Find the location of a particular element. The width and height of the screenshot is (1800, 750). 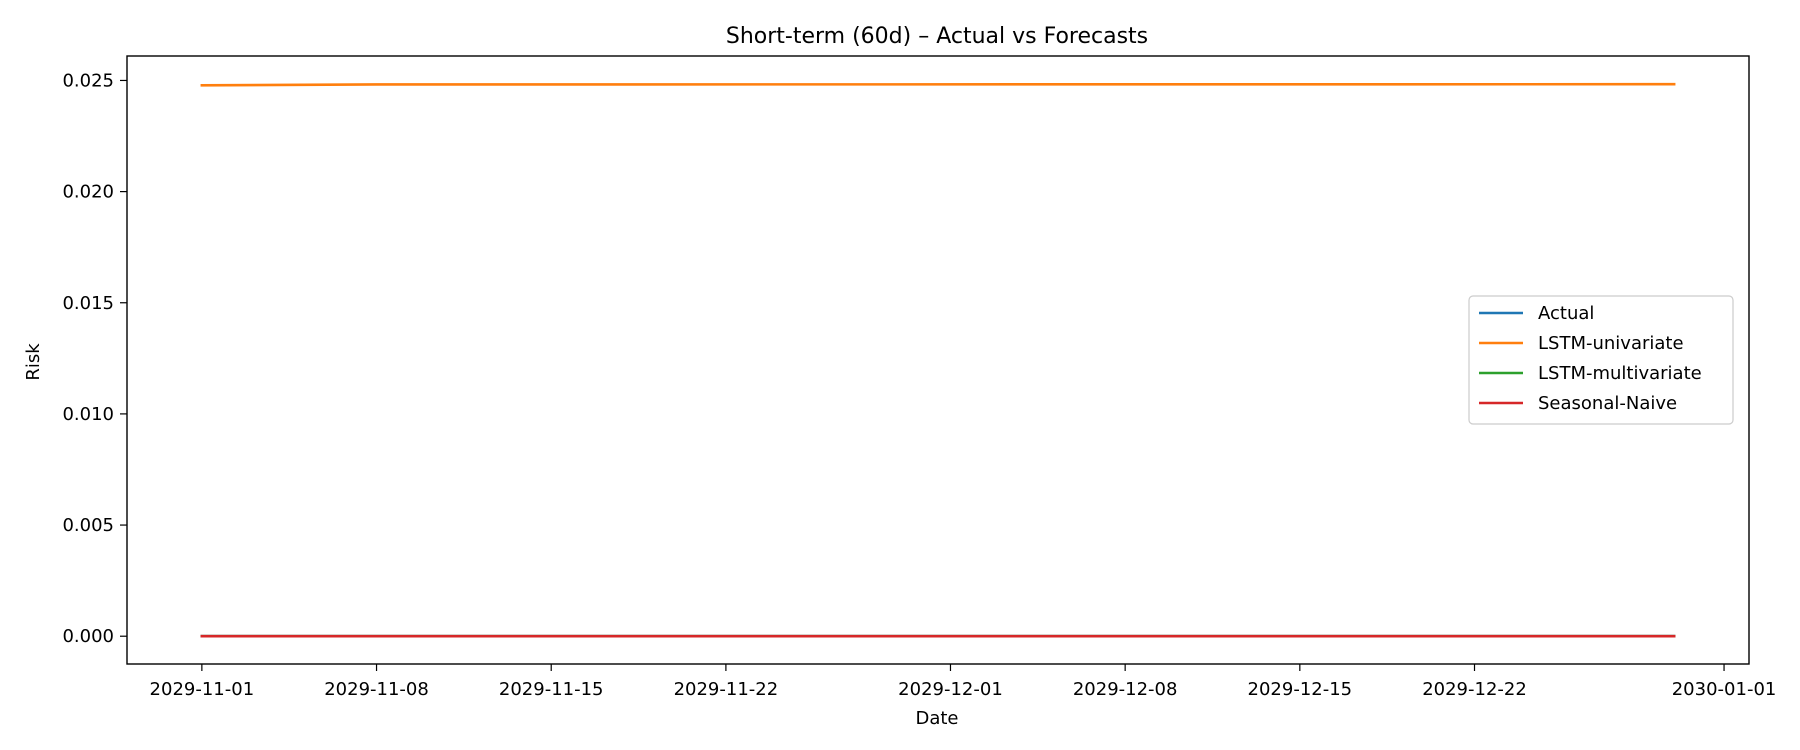

legend-label-seasonal-naive: Seasonal-Naive is located at coordinates (1607, 403).